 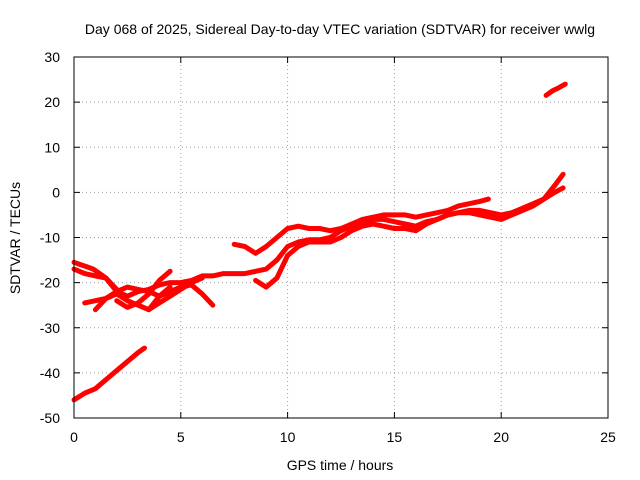 I want to click on x-tick-label: 0, so click(x=74, y=437).